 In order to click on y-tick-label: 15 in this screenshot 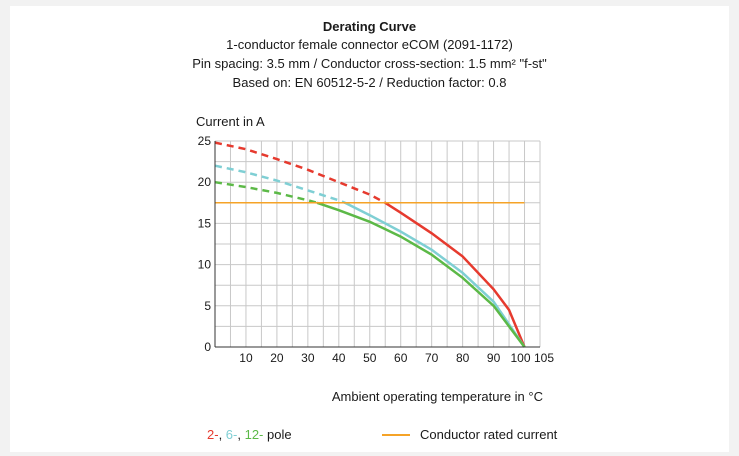, I will do `click(205, 223)`.